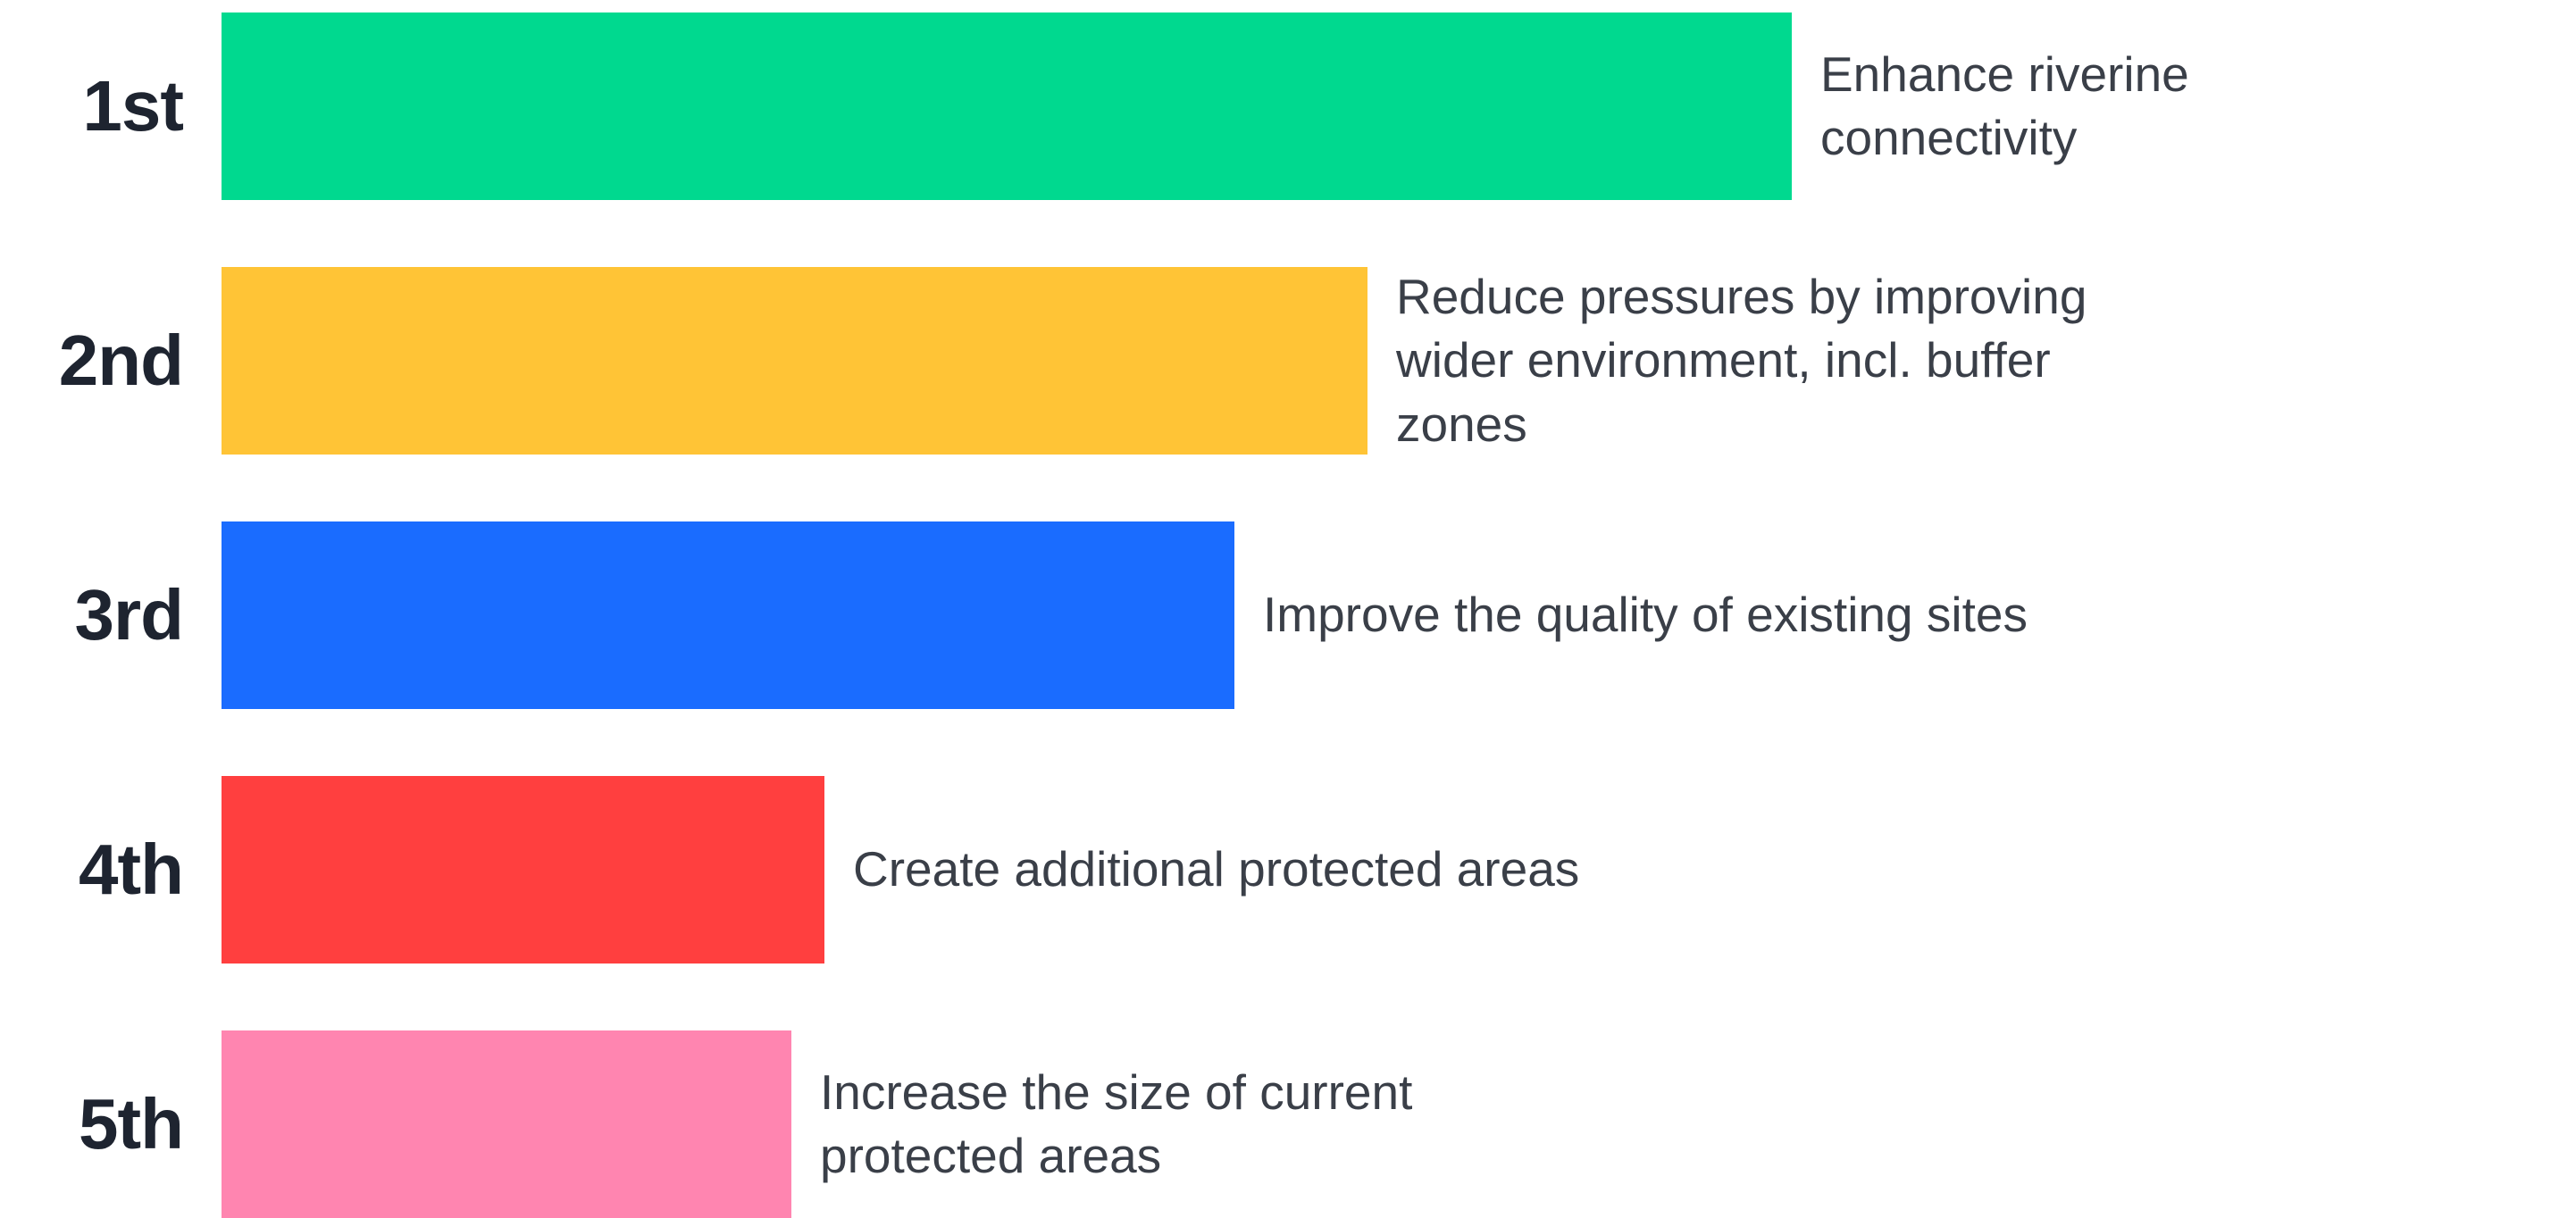 This screenshot has height=1218, width=2576. I want to click on bar-label: Improve the quality of existing sites, so click(1646, 615).